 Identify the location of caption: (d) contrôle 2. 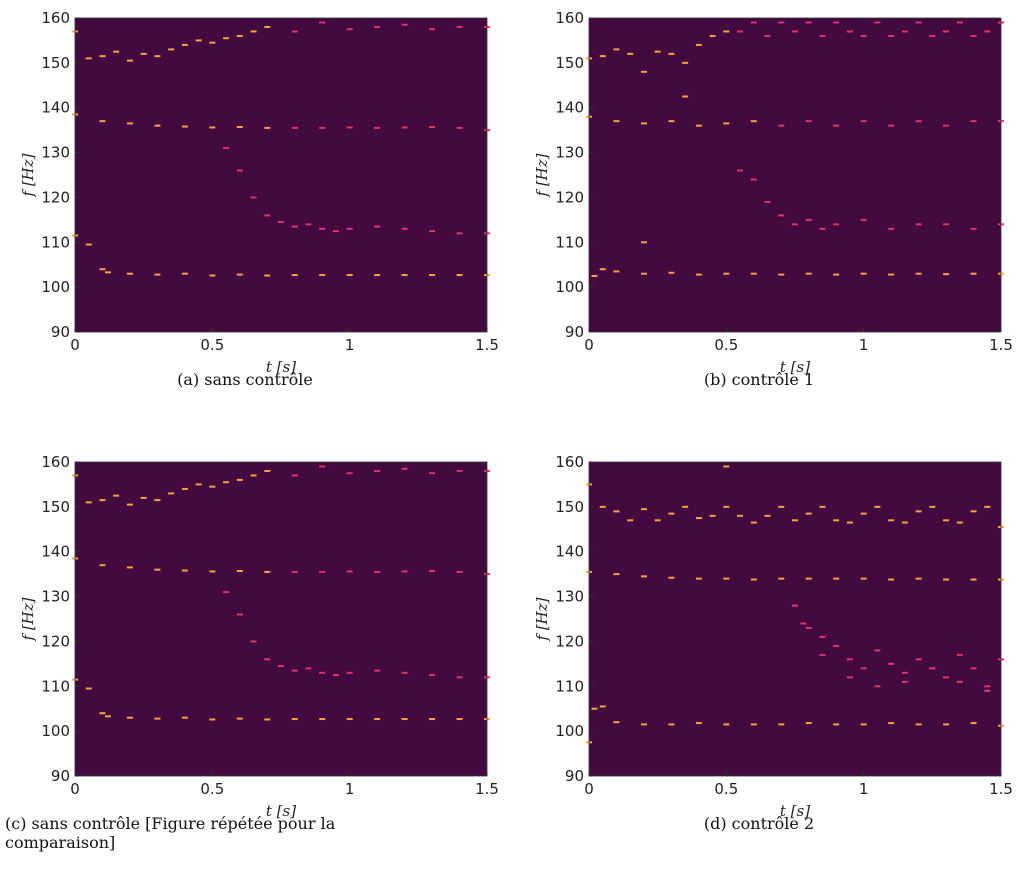
(759, 823).